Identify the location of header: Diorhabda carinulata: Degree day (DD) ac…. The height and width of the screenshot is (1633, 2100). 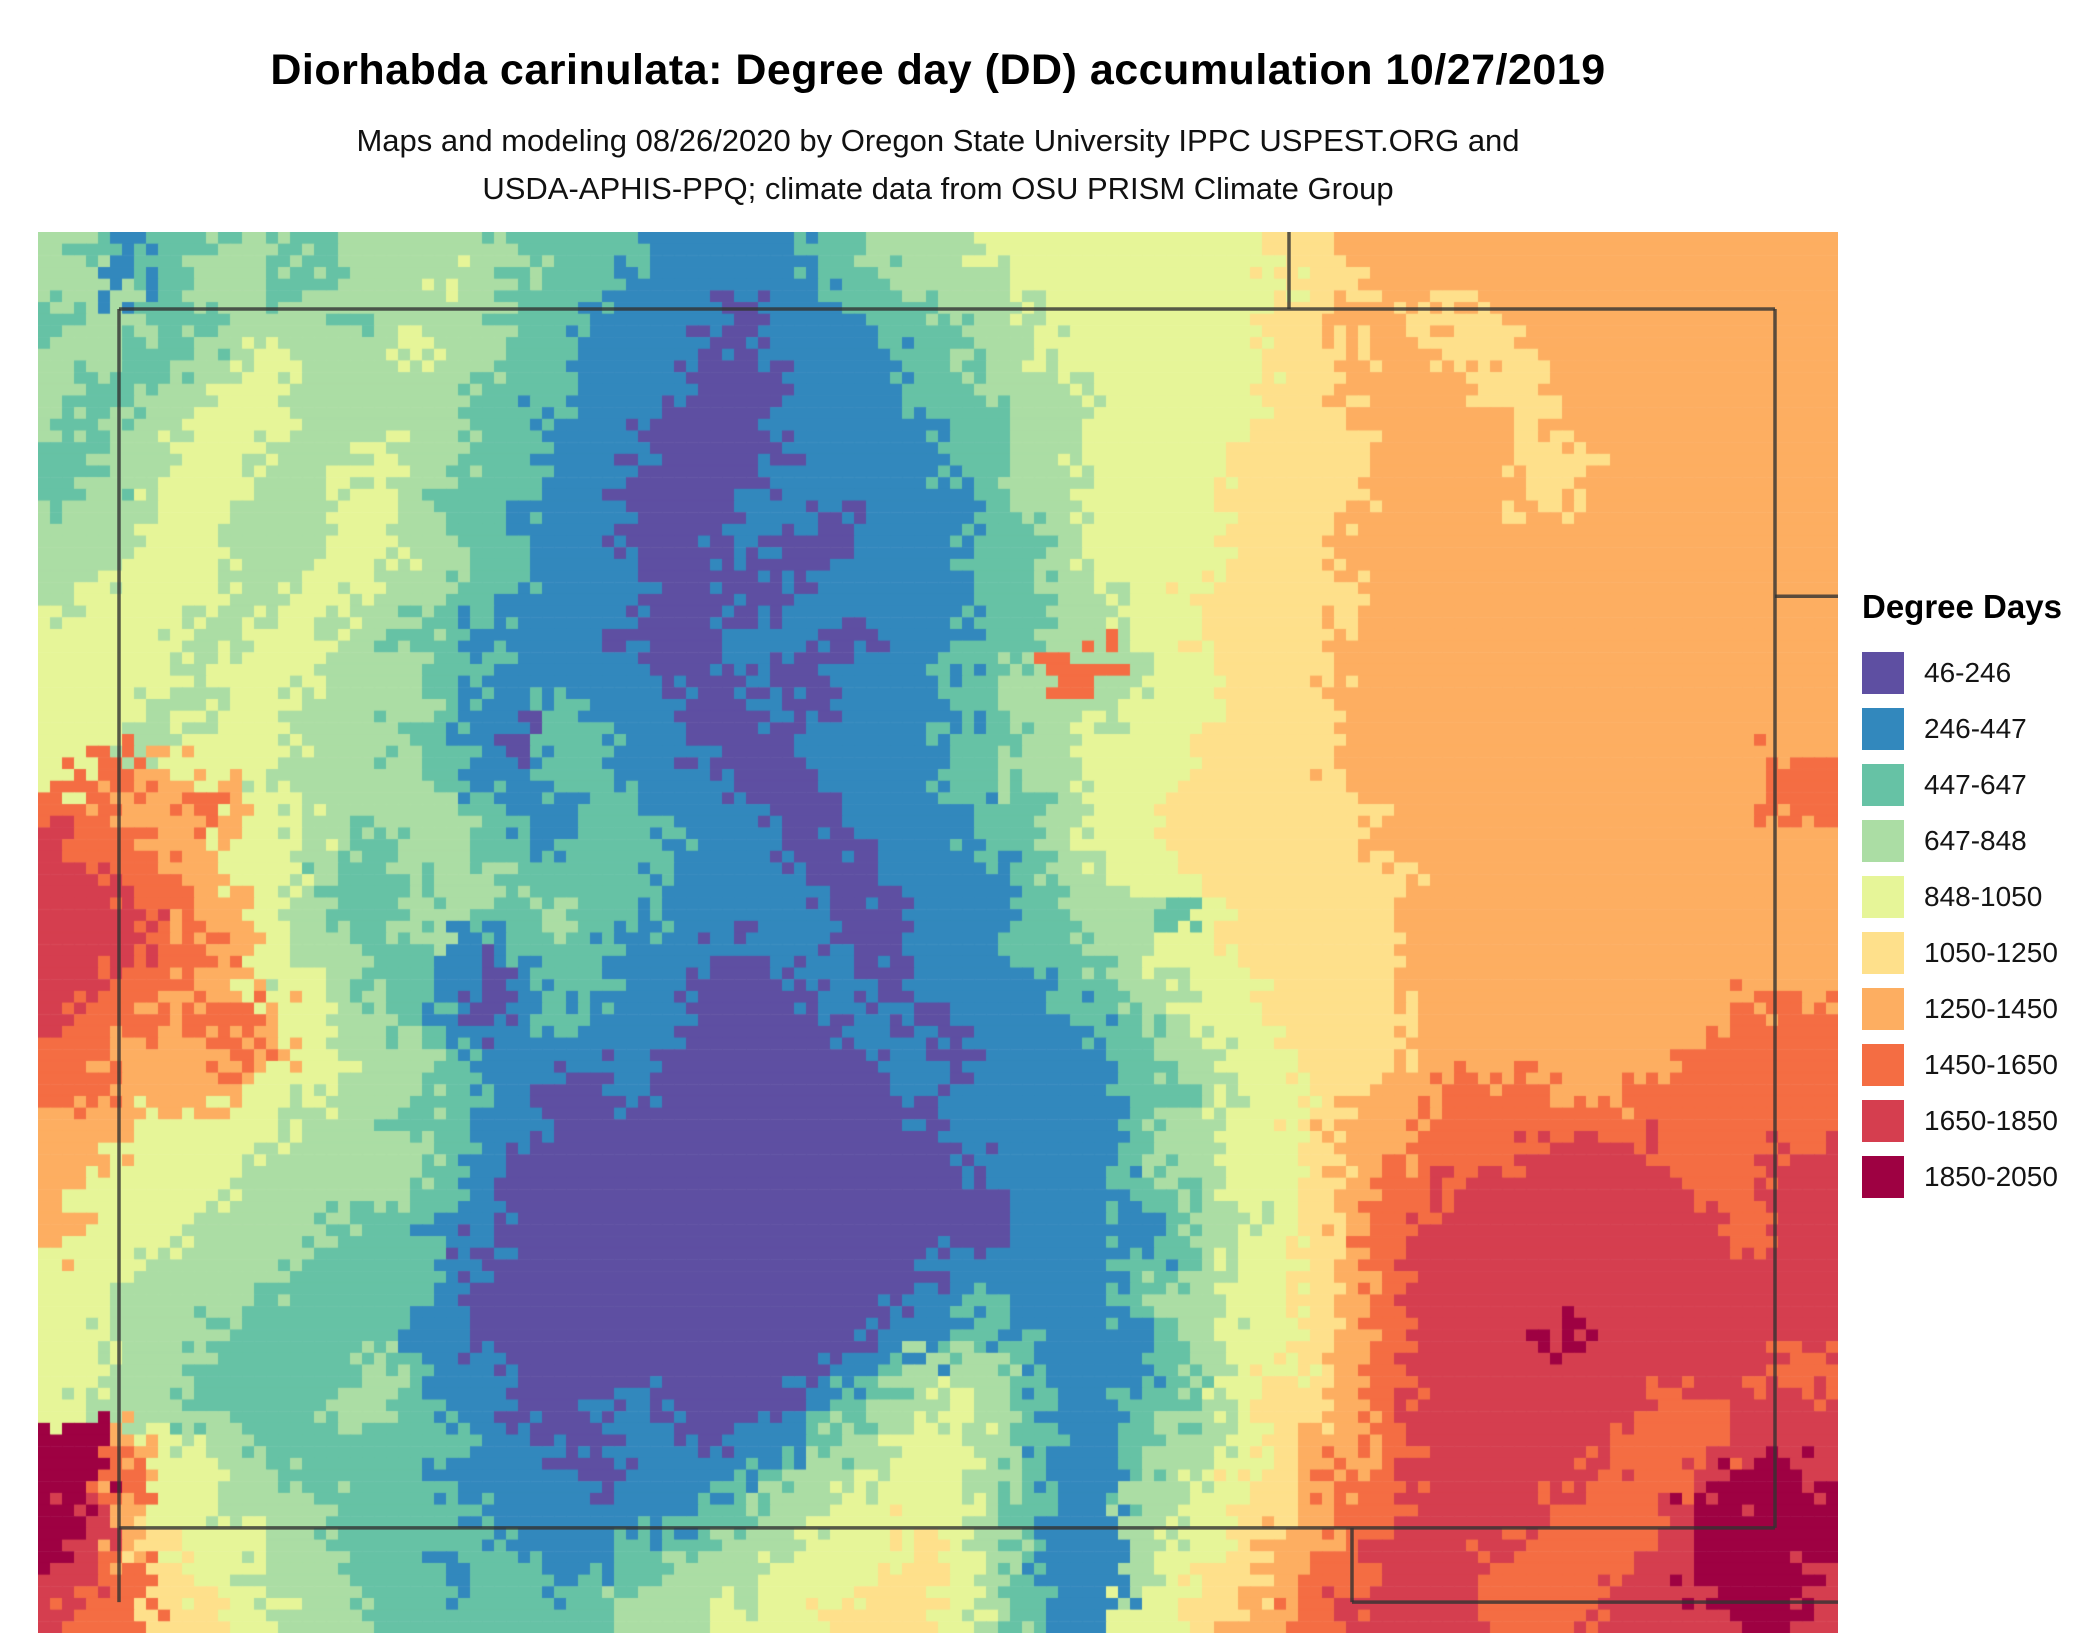
(938, 106).